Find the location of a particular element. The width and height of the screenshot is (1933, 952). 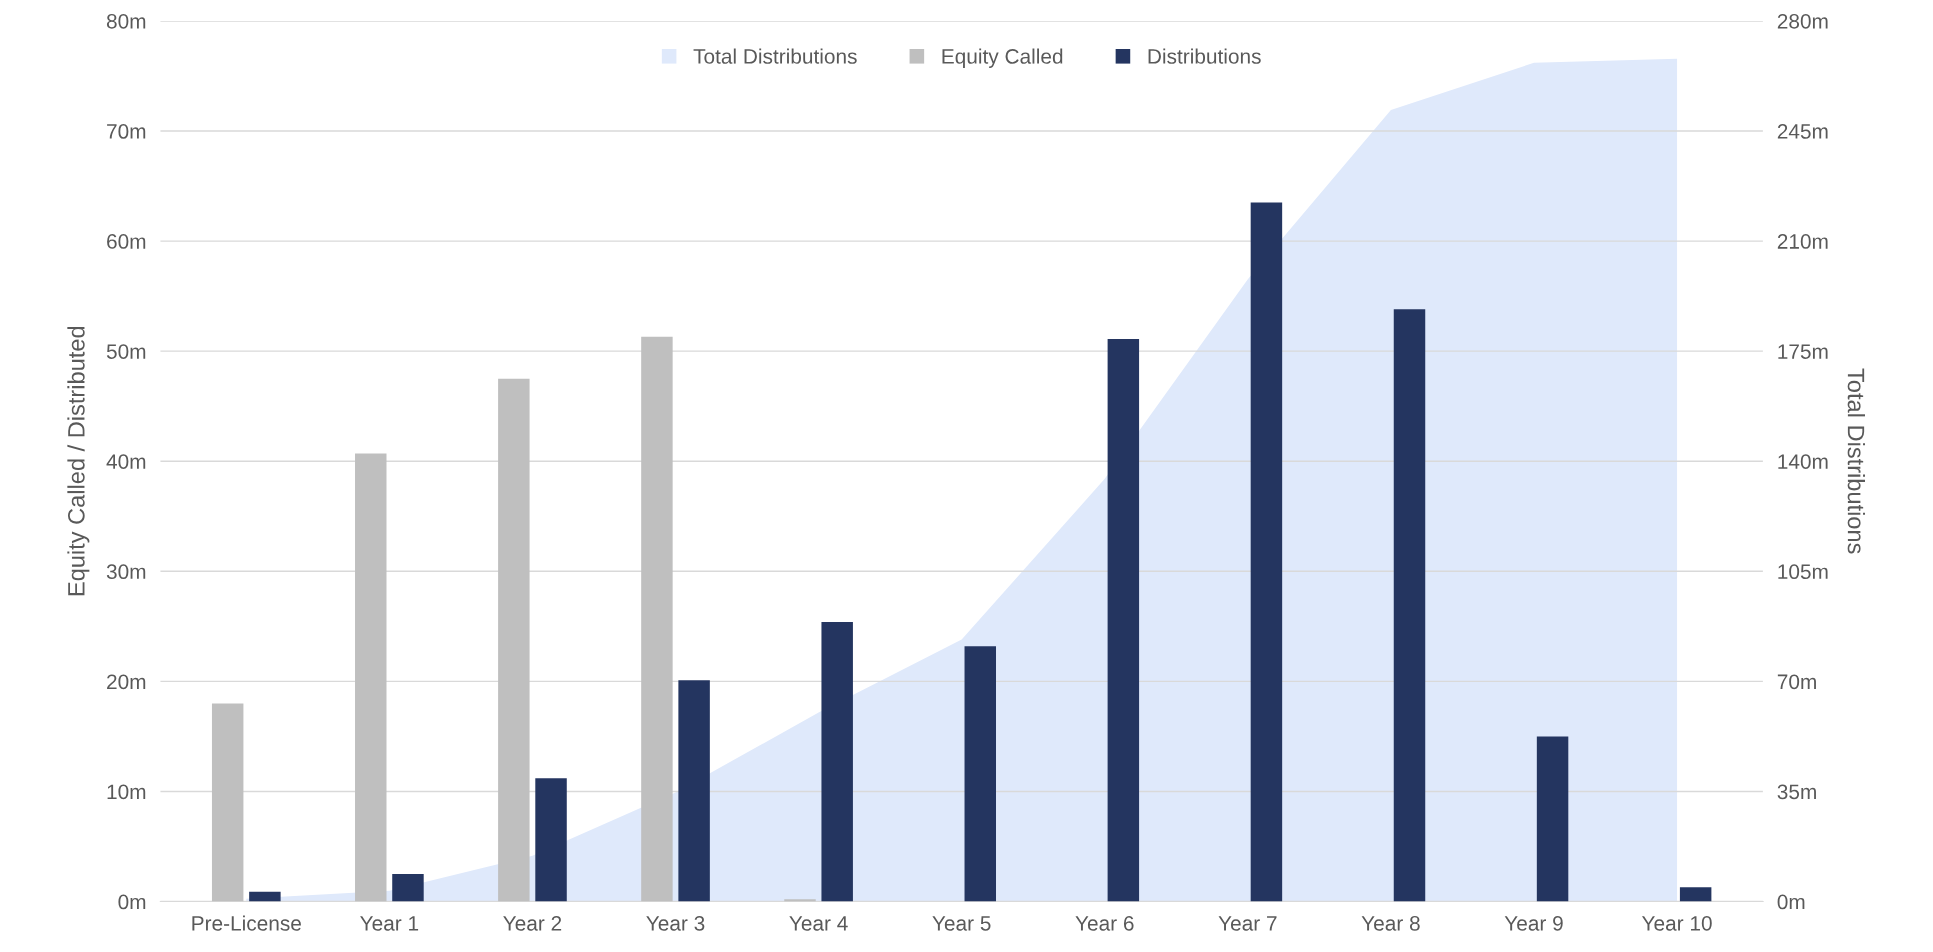

y2-tick-label: 0m is located at coordinates (1791, 902).